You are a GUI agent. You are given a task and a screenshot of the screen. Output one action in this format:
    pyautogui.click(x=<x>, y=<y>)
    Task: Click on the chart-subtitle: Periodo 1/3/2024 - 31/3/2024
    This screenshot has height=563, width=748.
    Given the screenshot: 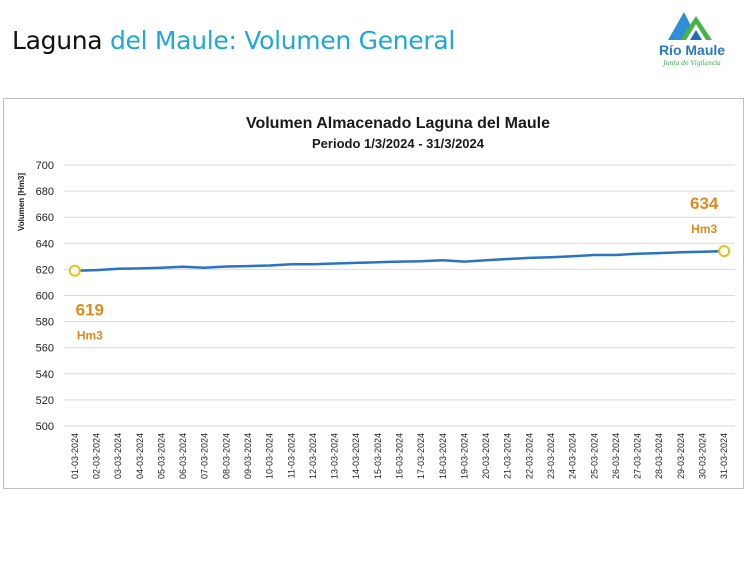 What is the action you would take?
    pyautogui.click(x=398, y=143)
    